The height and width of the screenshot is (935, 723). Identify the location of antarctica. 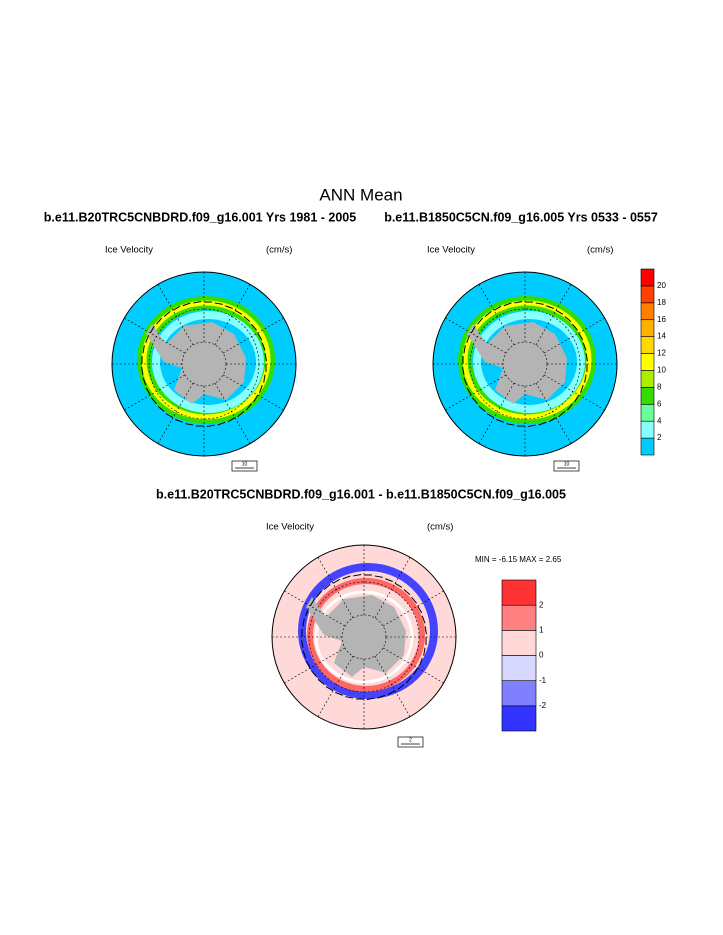
(196, 363).